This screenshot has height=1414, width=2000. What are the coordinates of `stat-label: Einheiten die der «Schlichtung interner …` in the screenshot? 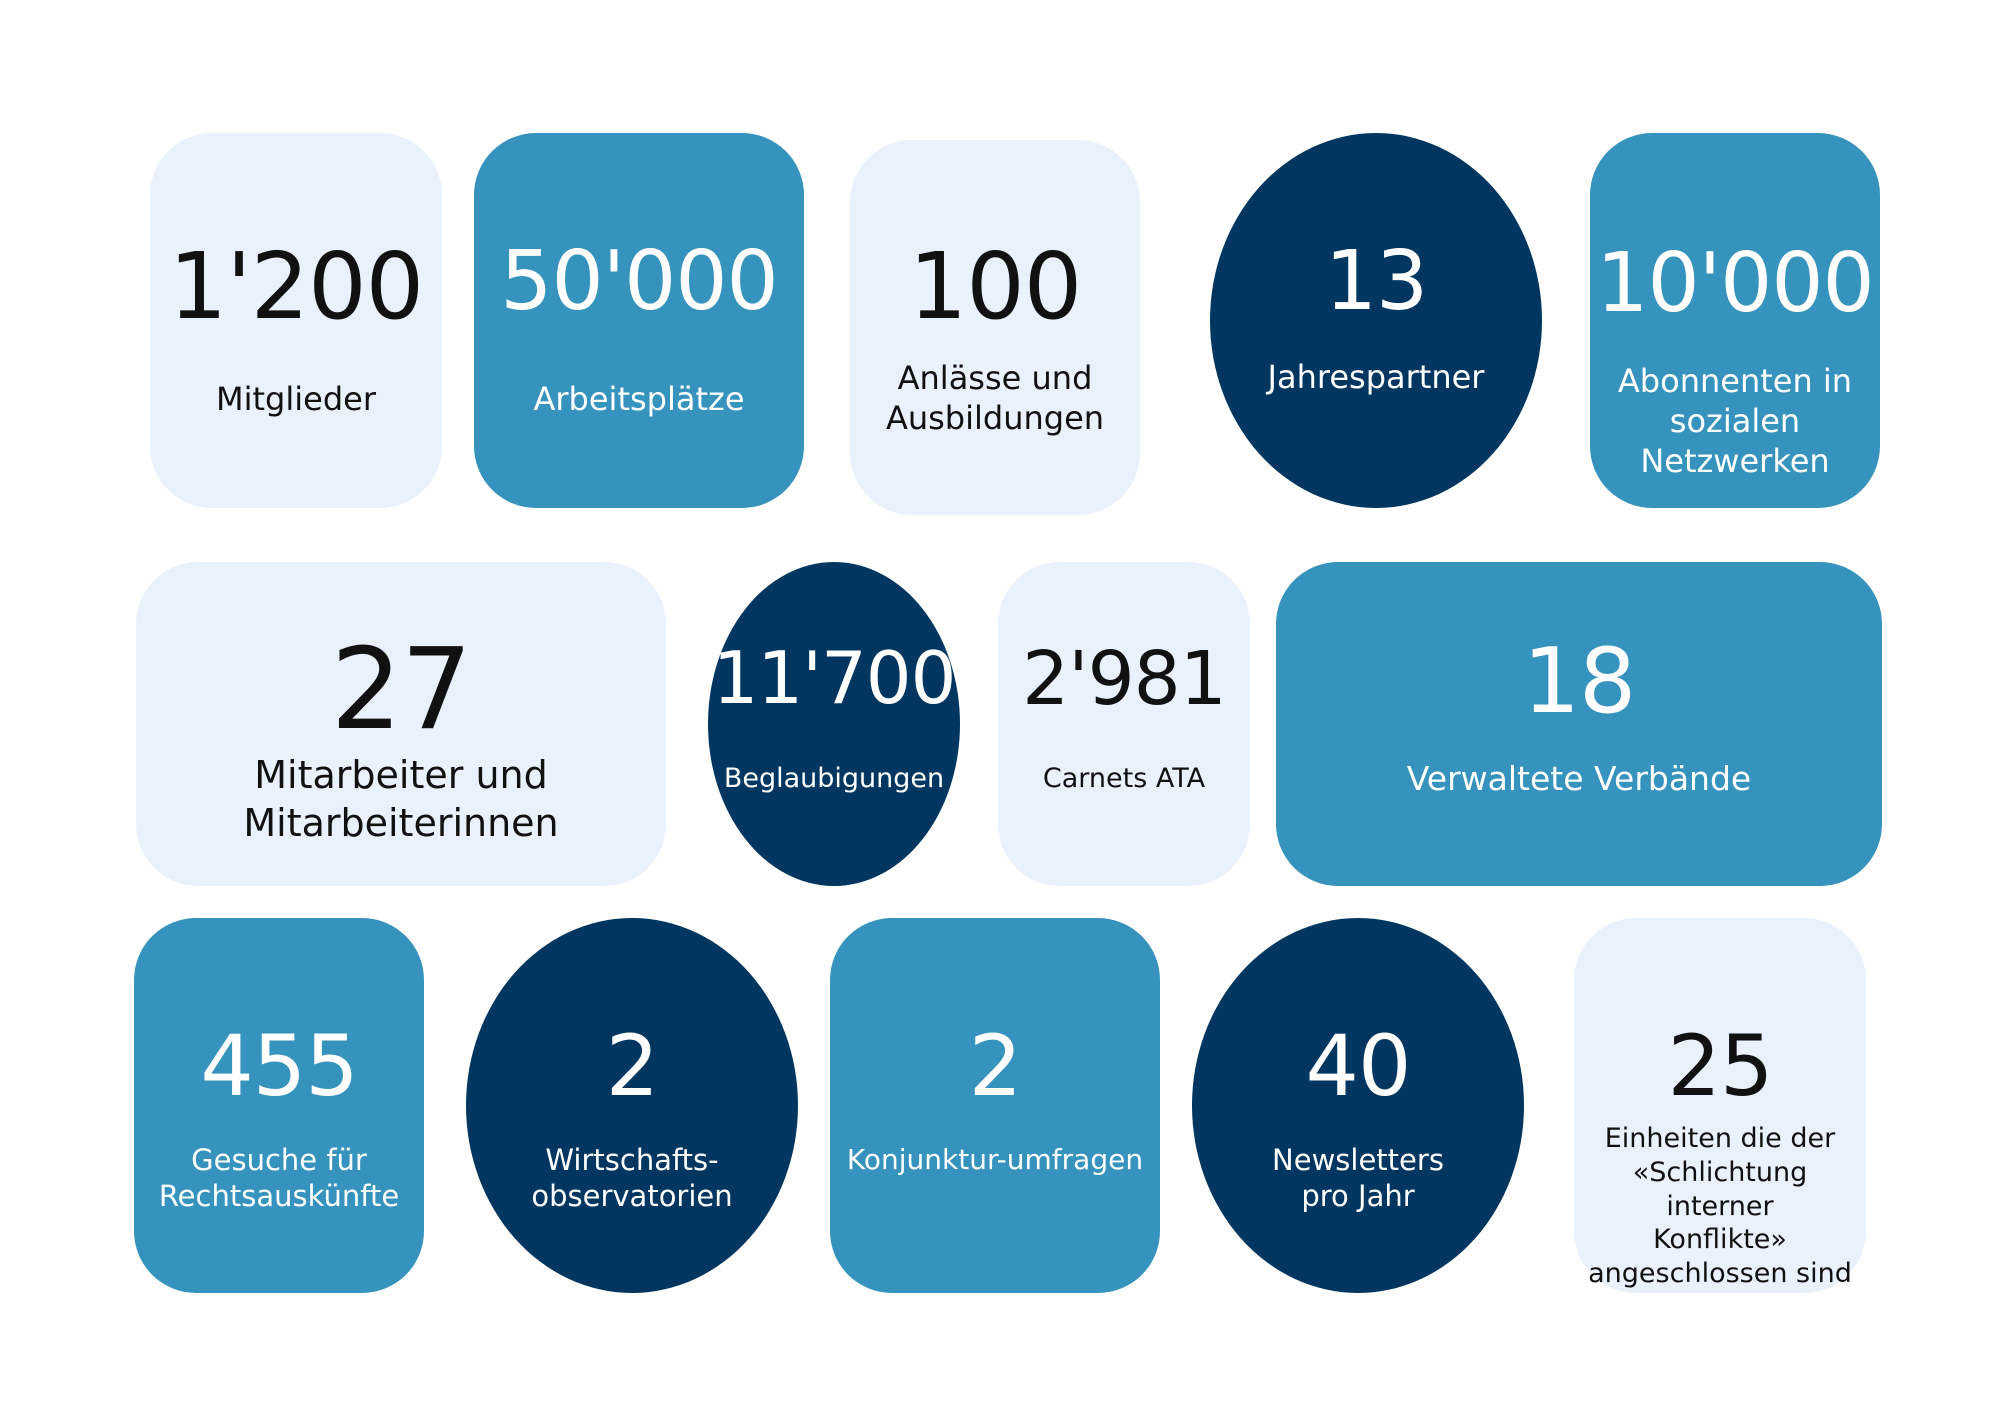 It's located at (1720, 1206).